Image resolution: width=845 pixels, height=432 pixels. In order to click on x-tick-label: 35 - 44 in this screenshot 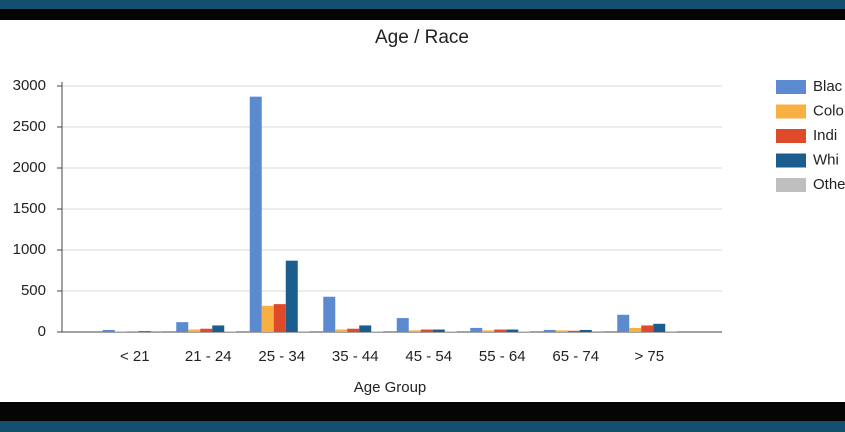, I will do `click(355, 356)`.